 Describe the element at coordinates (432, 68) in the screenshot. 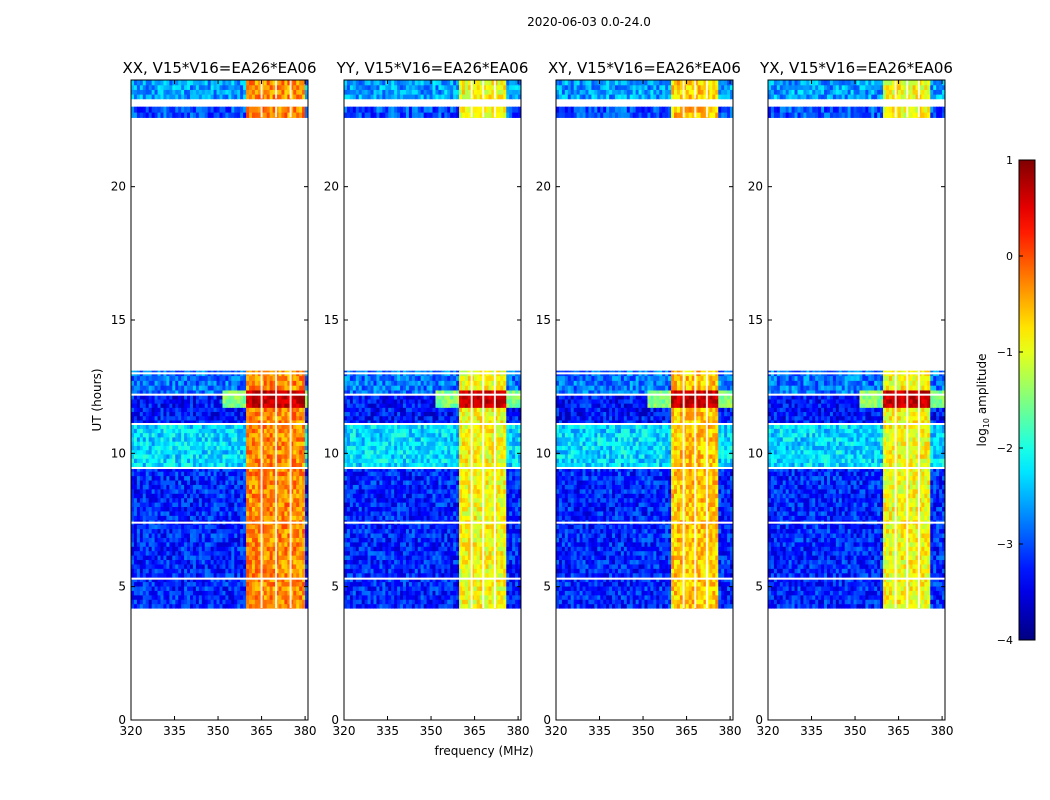

I see `panel-title: YY, V15*V16=EA26*EA06` at that location.